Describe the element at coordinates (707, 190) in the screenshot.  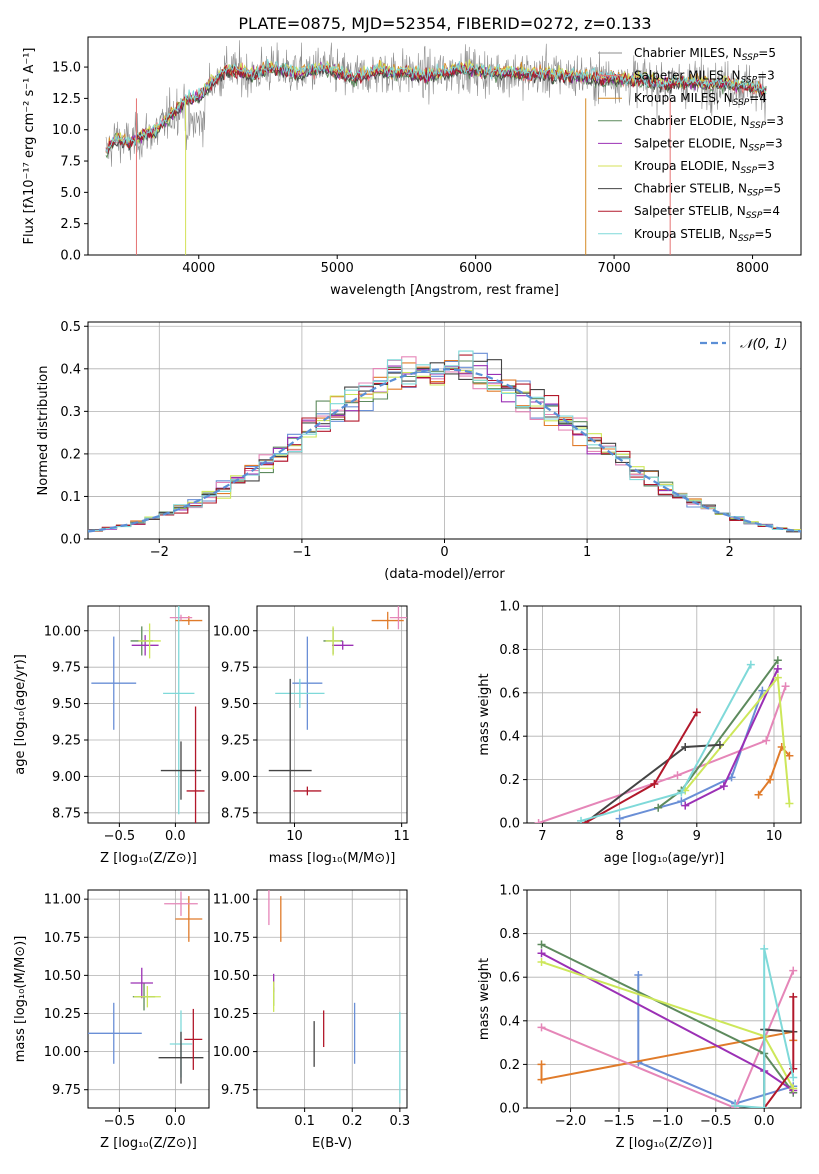
I see `legend-entry: Chabrier STELIB, NSSP=5` at that location.